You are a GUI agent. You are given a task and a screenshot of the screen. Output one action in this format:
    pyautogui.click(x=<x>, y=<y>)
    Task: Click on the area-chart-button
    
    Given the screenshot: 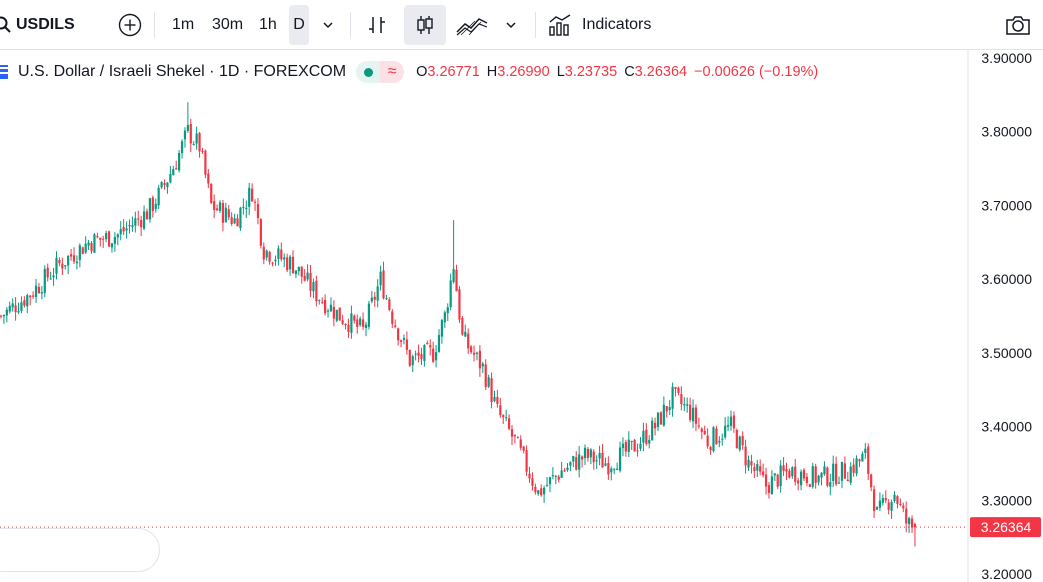 What is the action you would take?
    pyautogui.click(x=472, y=25)
    